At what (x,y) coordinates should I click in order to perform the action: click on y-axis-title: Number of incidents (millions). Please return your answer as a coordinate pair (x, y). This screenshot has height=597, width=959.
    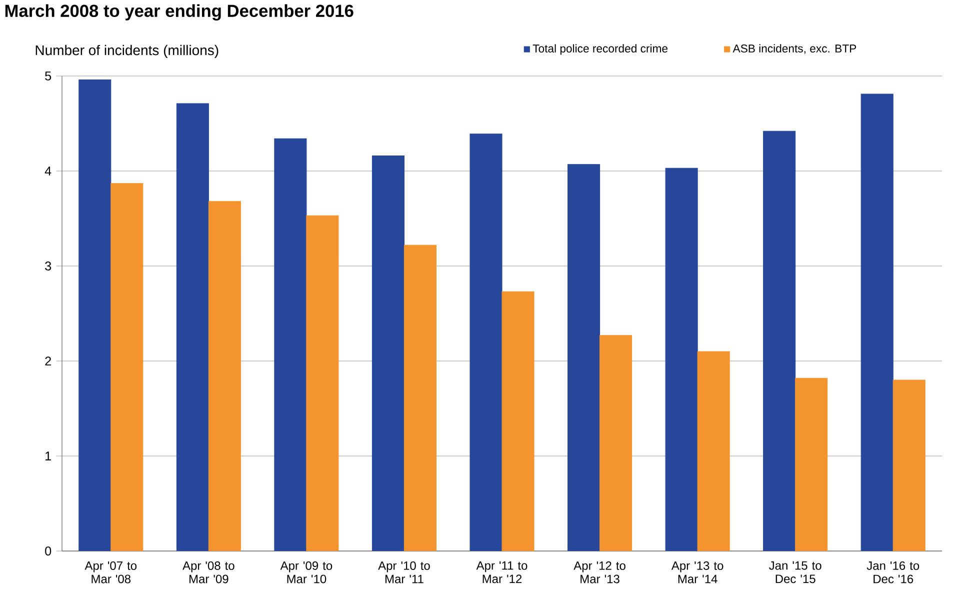
    Looking at the image, I should click on (127, 51).